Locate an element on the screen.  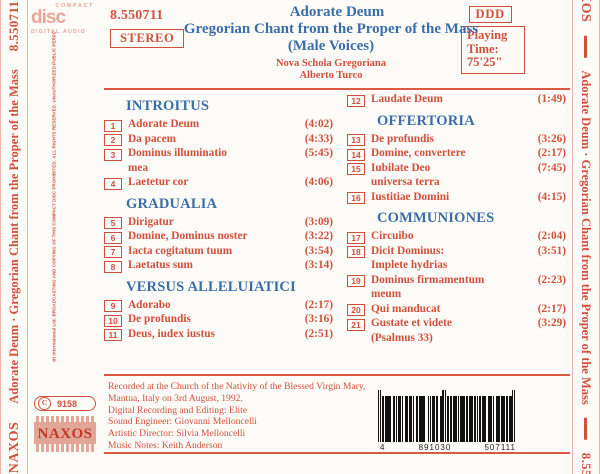
cd-logo-bottom-text: DIGITAL AUDIO is located at coordinates (59, 32).